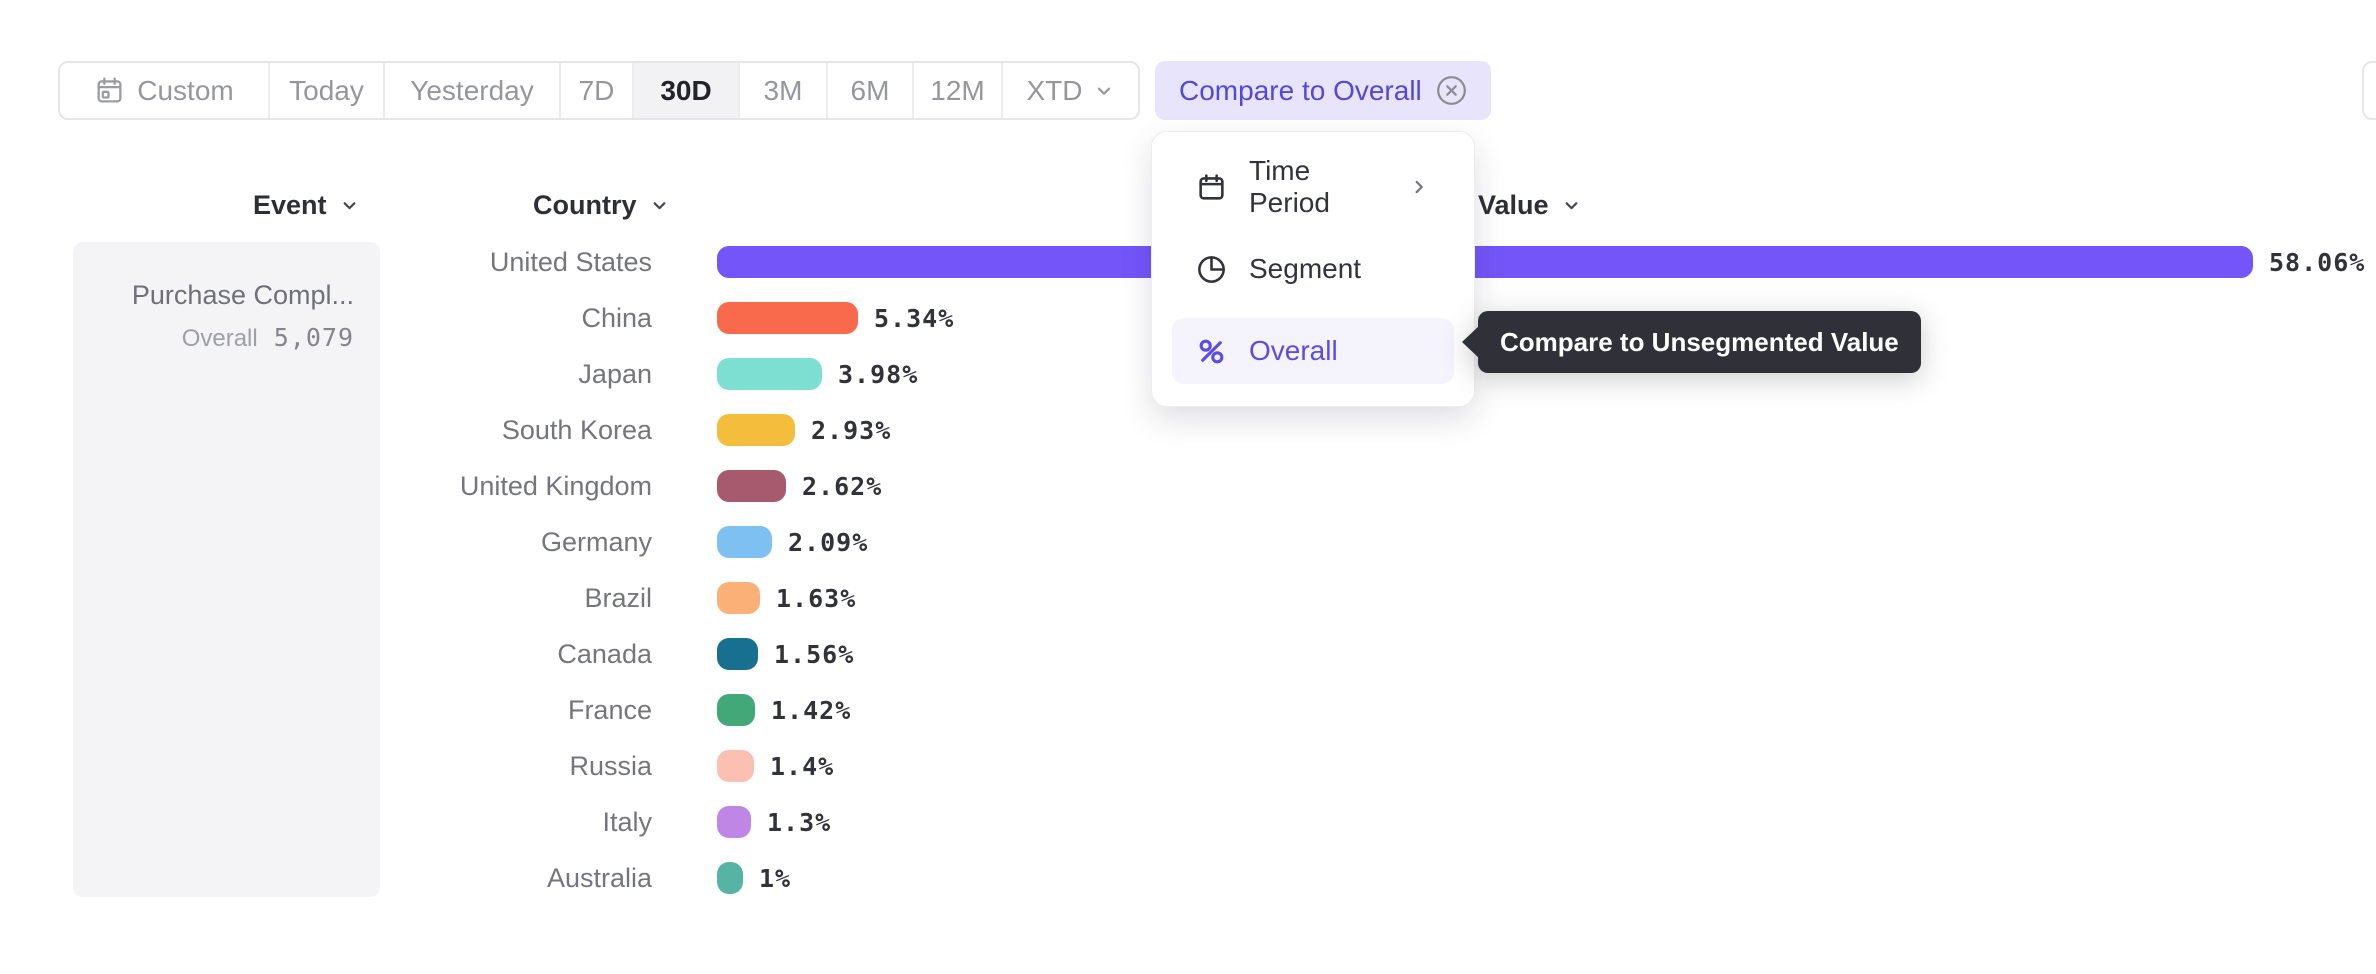 This screenshot has width=2376, height=974. Describe the element at coordinates (871, 90) in the screenshot. I see `time-range-6m: 6M` at that location.